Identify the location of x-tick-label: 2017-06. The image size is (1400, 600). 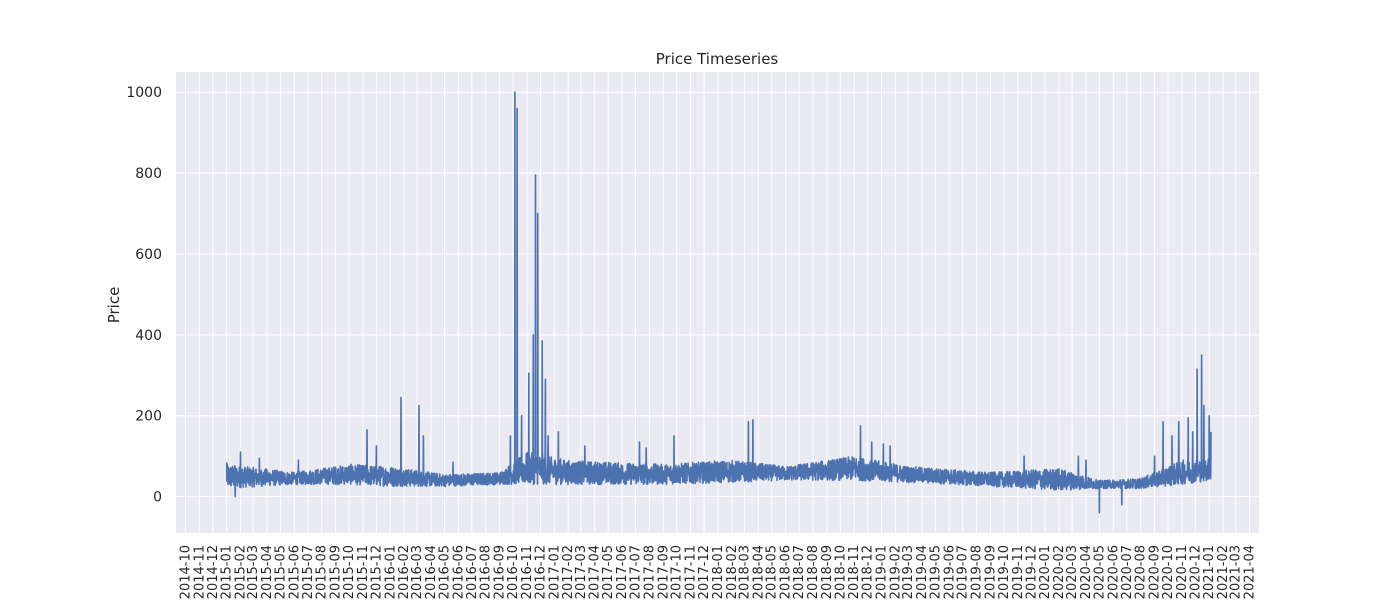
(622, 572).